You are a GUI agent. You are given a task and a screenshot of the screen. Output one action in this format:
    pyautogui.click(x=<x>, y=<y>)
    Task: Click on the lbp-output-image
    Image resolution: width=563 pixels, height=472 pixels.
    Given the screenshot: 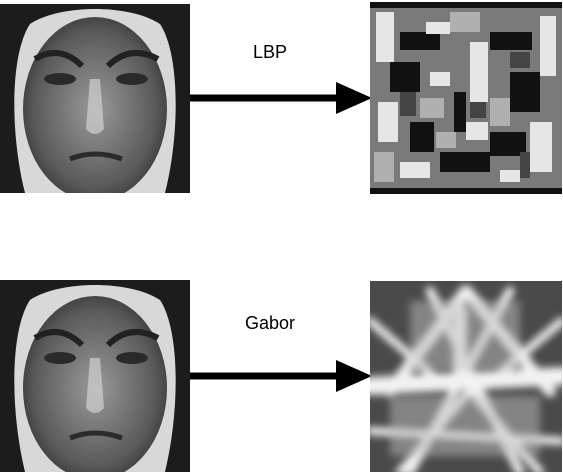 What is the action you would take?
    pyautogui.click(x=466, y=98)
    